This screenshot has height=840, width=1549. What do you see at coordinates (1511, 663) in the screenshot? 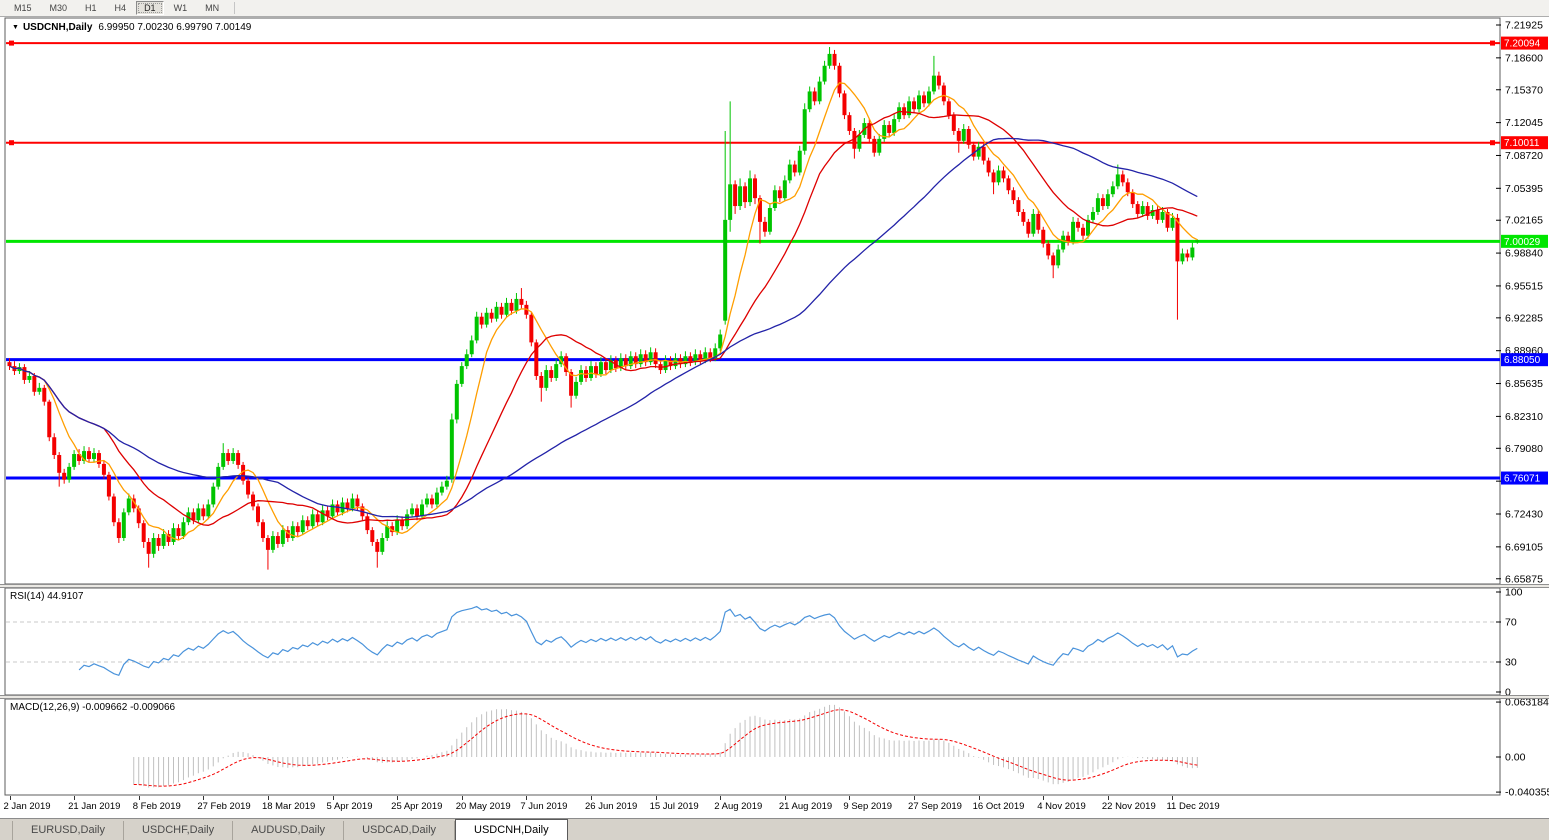
I see `svg-text: 30` at bounding box center [1511, 663].